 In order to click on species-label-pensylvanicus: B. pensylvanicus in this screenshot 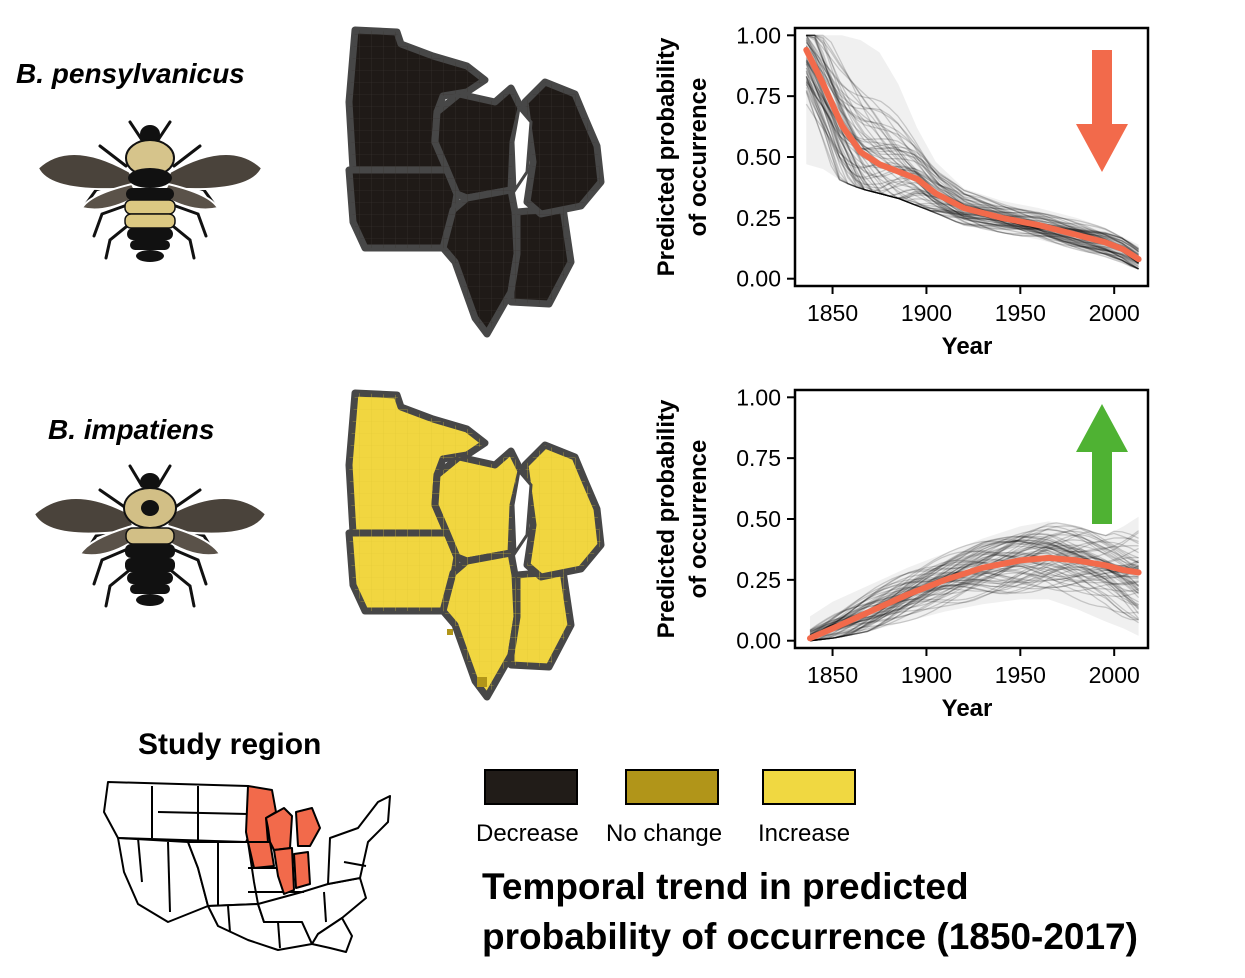, I will do `click(130, 73)`.